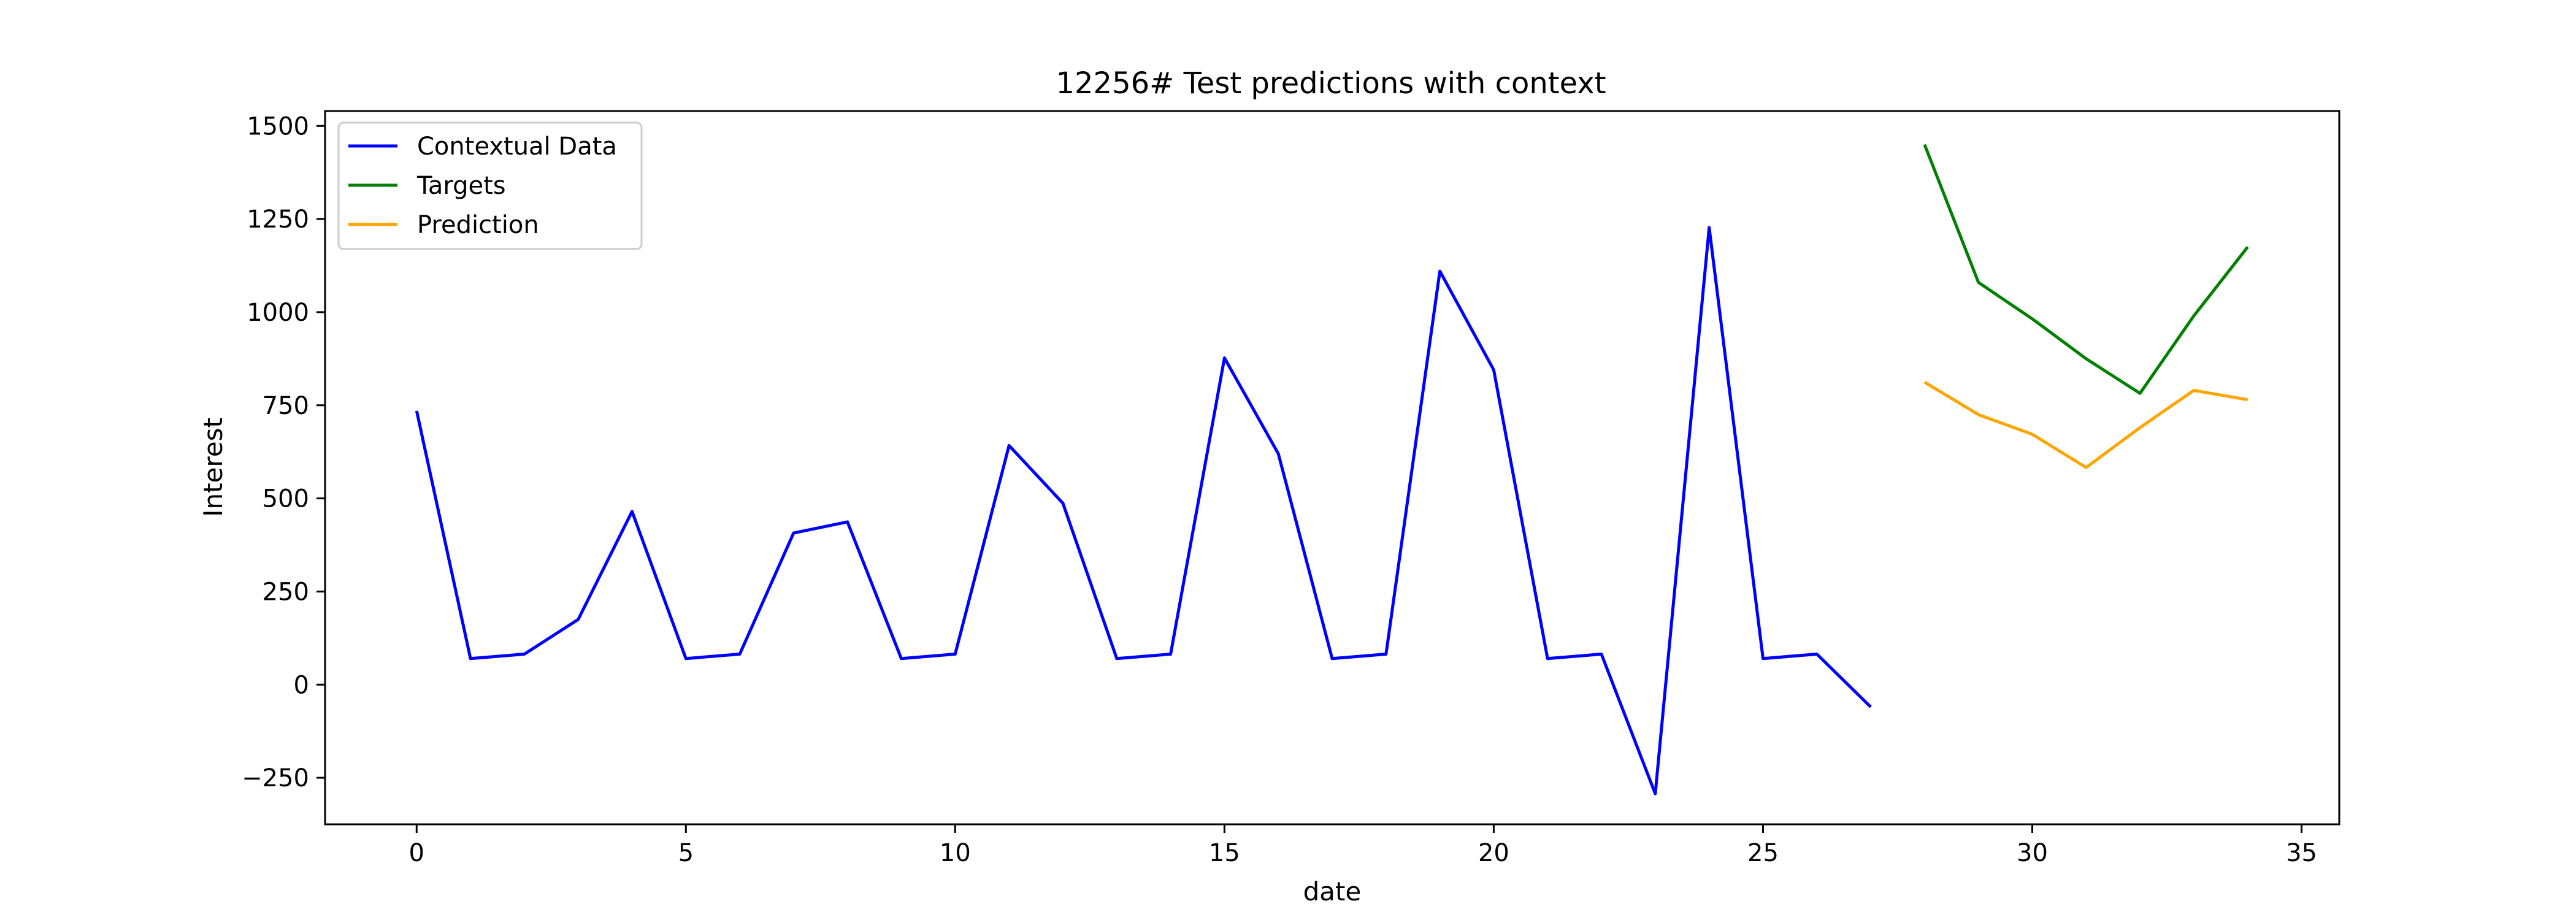 This screenshot has width=2576, height=920. What do you see at coordinates (286, 499) in the screenshot?
I see `y-tick-label: 500` at bounding box center [286, 499].